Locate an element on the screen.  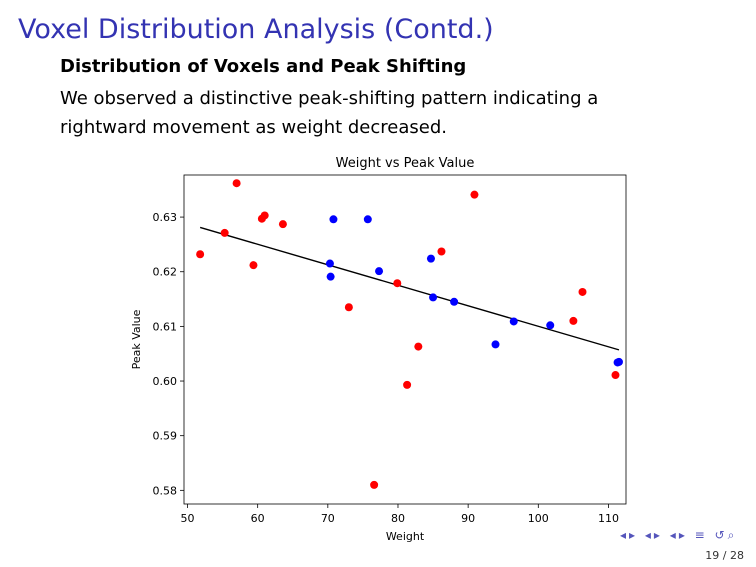
navigation-bar: ◂▸ ◂▸ ◂▸ ≡ ↺⌕ is located at coordinates (678, 535).